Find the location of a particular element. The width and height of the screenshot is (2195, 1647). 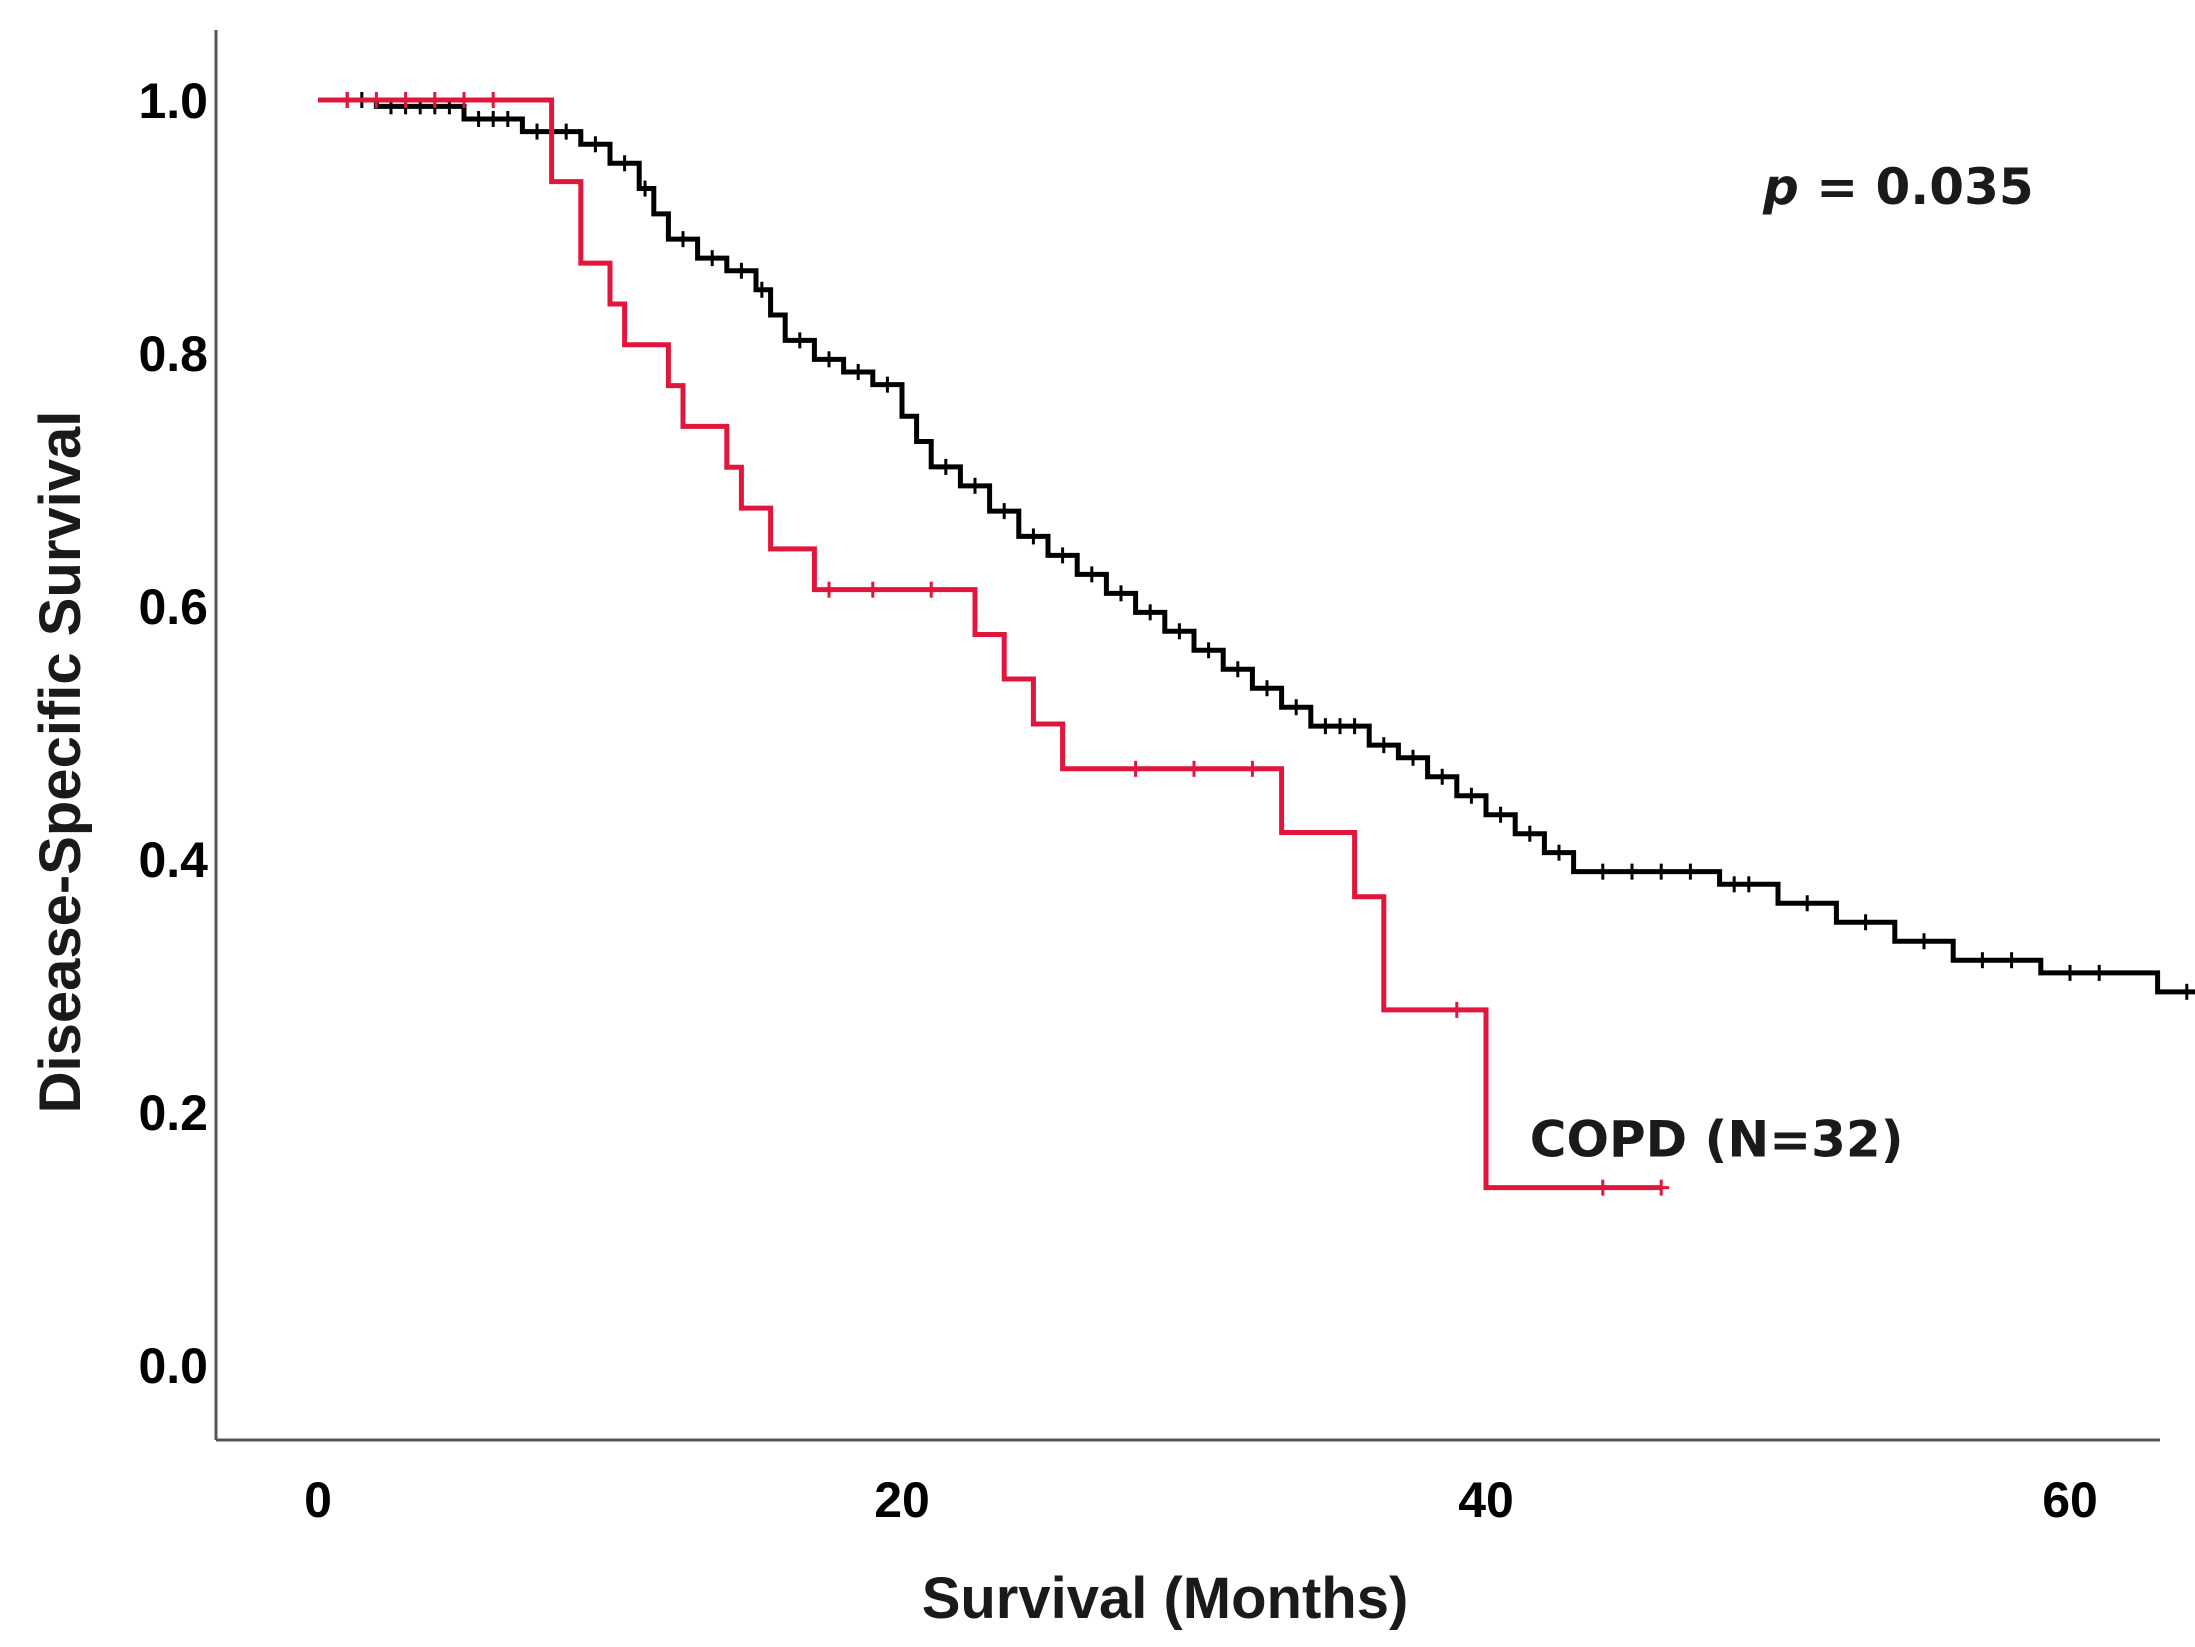

y-axis-ticks: 0.0 0.2 0.4 0.6 0.8 1.0 is located at coordinates (173, 733).